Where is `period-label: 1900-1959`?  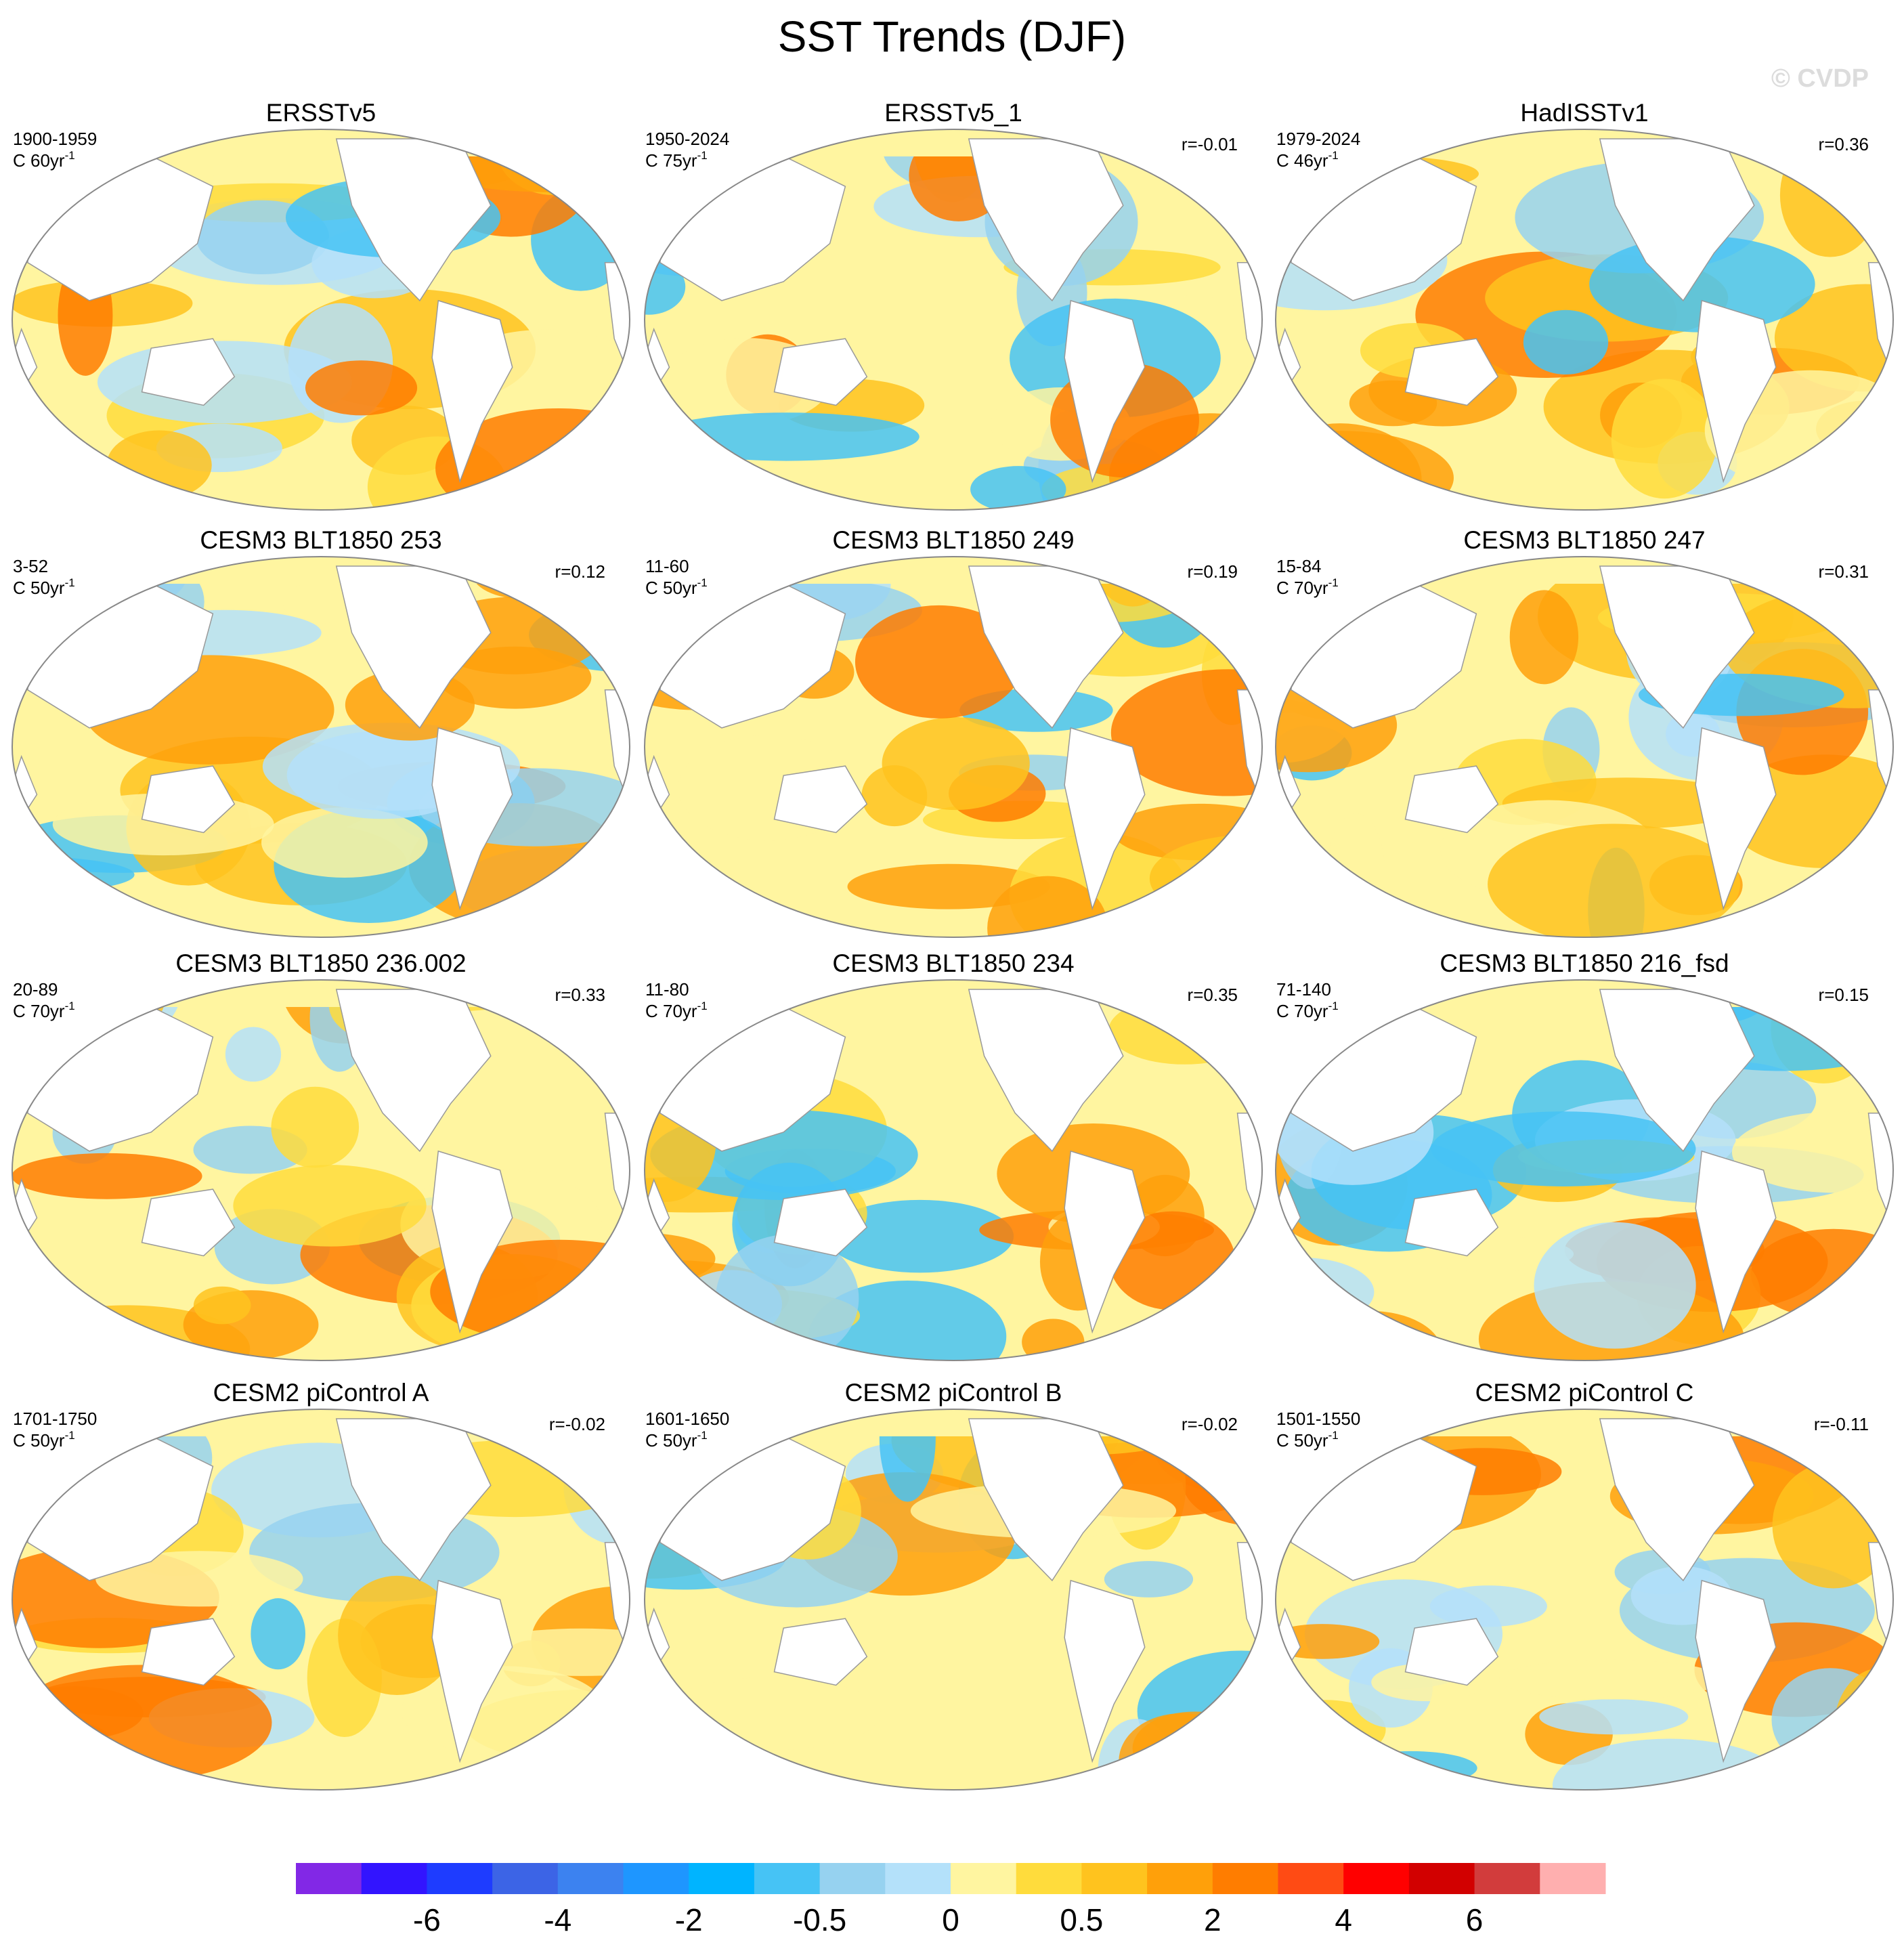 period-label: 1900-1959 is located at coordinates (55, 139).